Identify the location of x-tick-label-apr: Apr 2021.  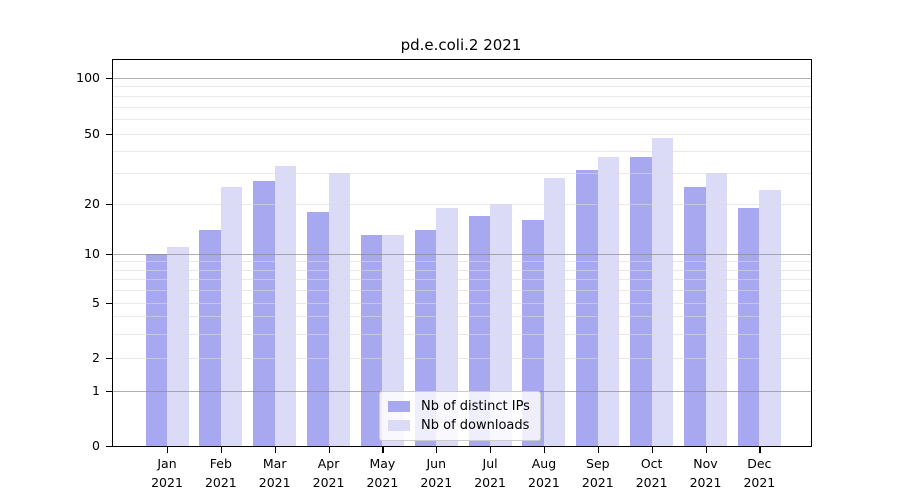
(328, 473).